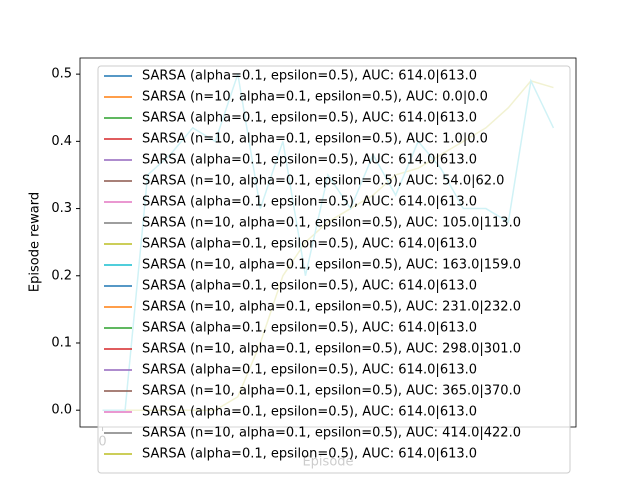  What do you see at coordinates (61, 275) in the screenshot?
I see `y-tick-label: 0.2` at bounding box center [61, 275].